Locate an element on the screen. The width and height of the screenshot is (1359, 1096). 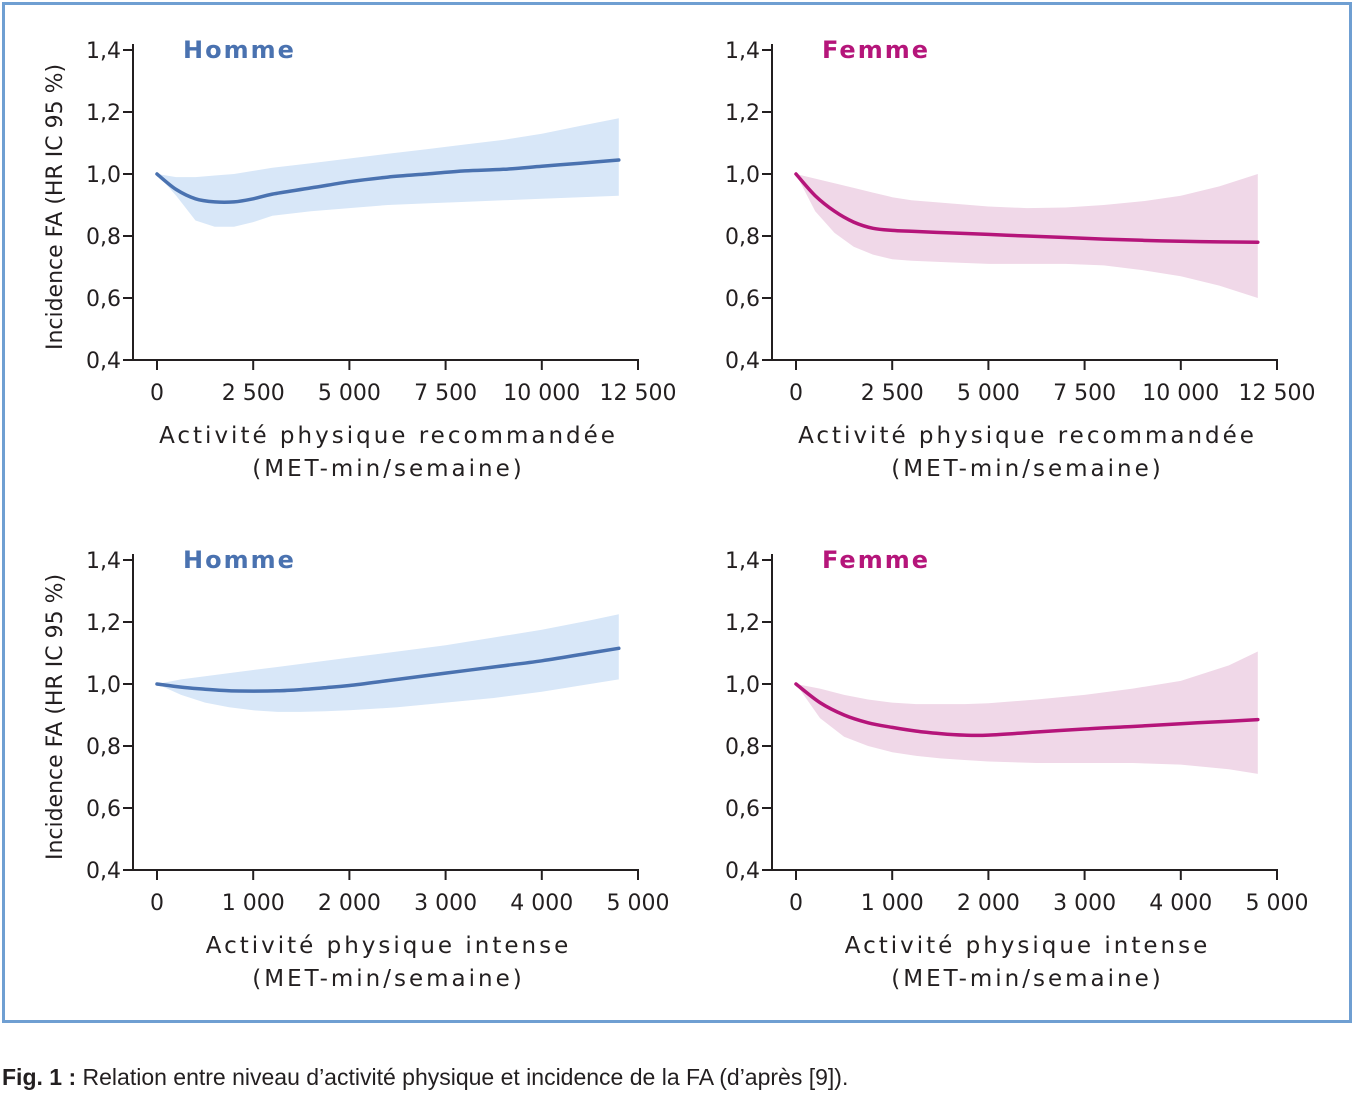
caption-label: Fig. 1 : is located at coordinates (39, 1077).